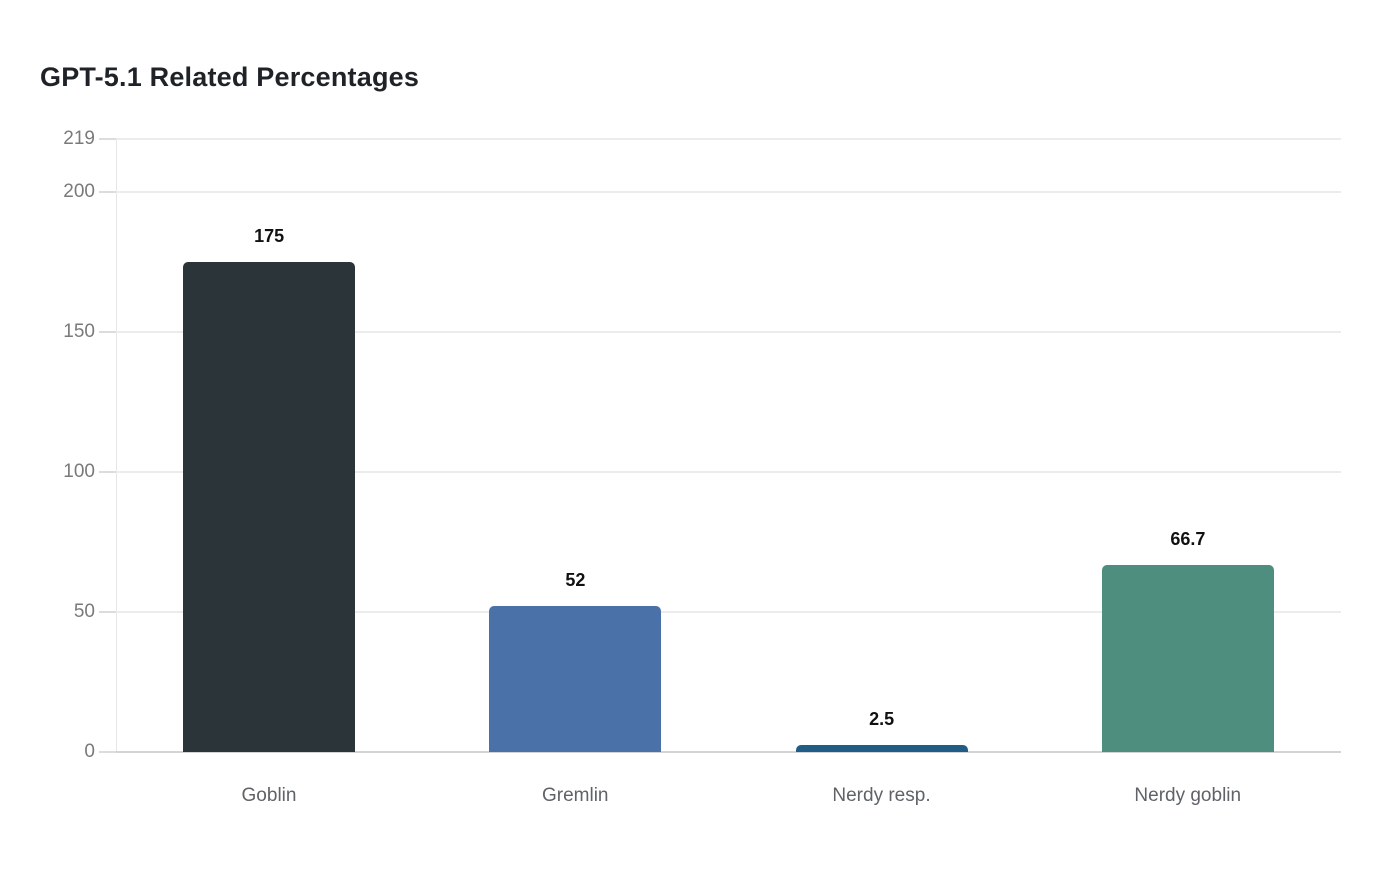 Image resolution: width=1400 pixels, height=880 pixels. What do you see at coordinates (575, 679) in the screenshot?
I see `bar-gremlin` at bounding box center [575, 679].